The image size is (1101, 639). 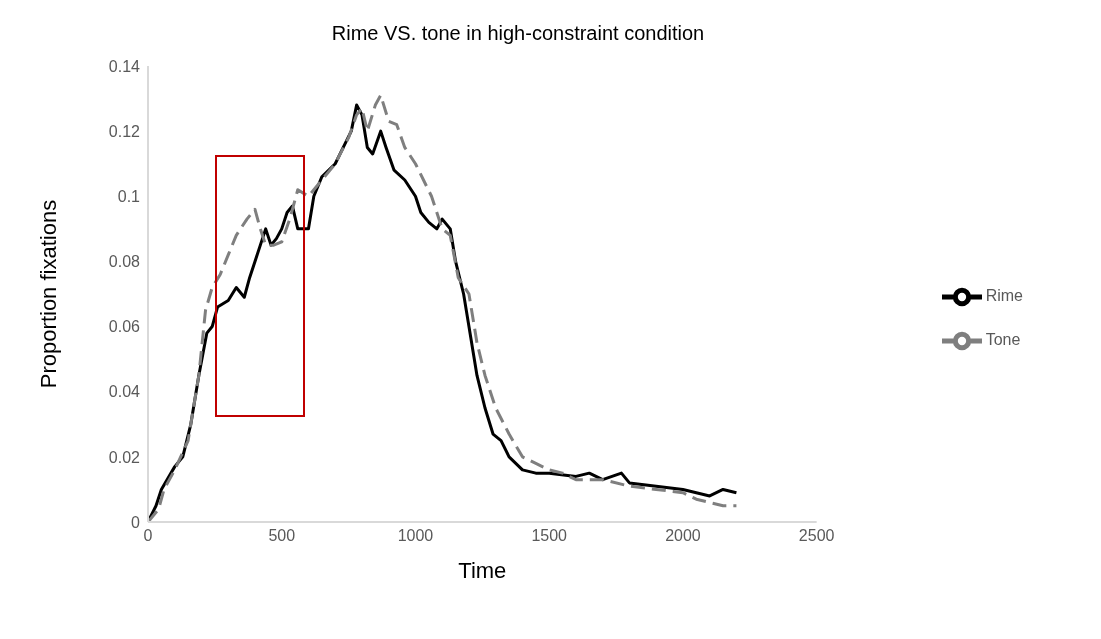 I want to click on x-axis-title: Time, so click(x=482, y=570).